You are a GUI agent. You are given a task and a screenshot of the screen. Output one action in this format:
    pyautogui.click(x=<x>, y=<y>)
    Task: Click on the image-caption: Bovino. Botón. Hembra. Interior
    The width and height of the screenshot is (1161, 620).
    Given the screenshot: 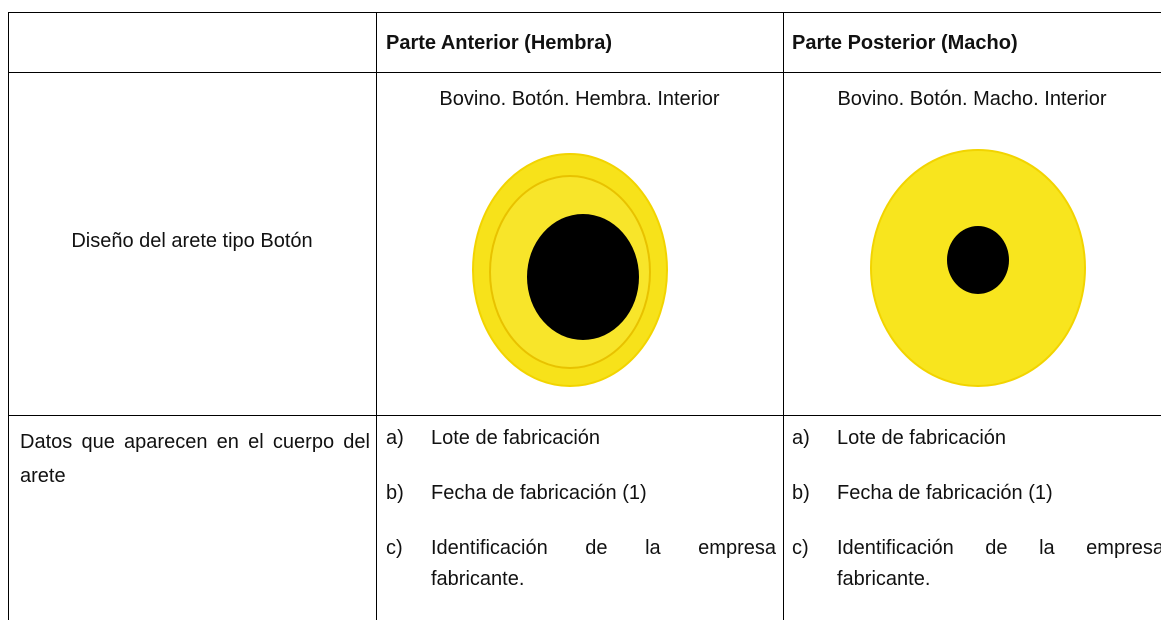 What is the action you would take?
    pyautogui.click(x=579, y=99)
    